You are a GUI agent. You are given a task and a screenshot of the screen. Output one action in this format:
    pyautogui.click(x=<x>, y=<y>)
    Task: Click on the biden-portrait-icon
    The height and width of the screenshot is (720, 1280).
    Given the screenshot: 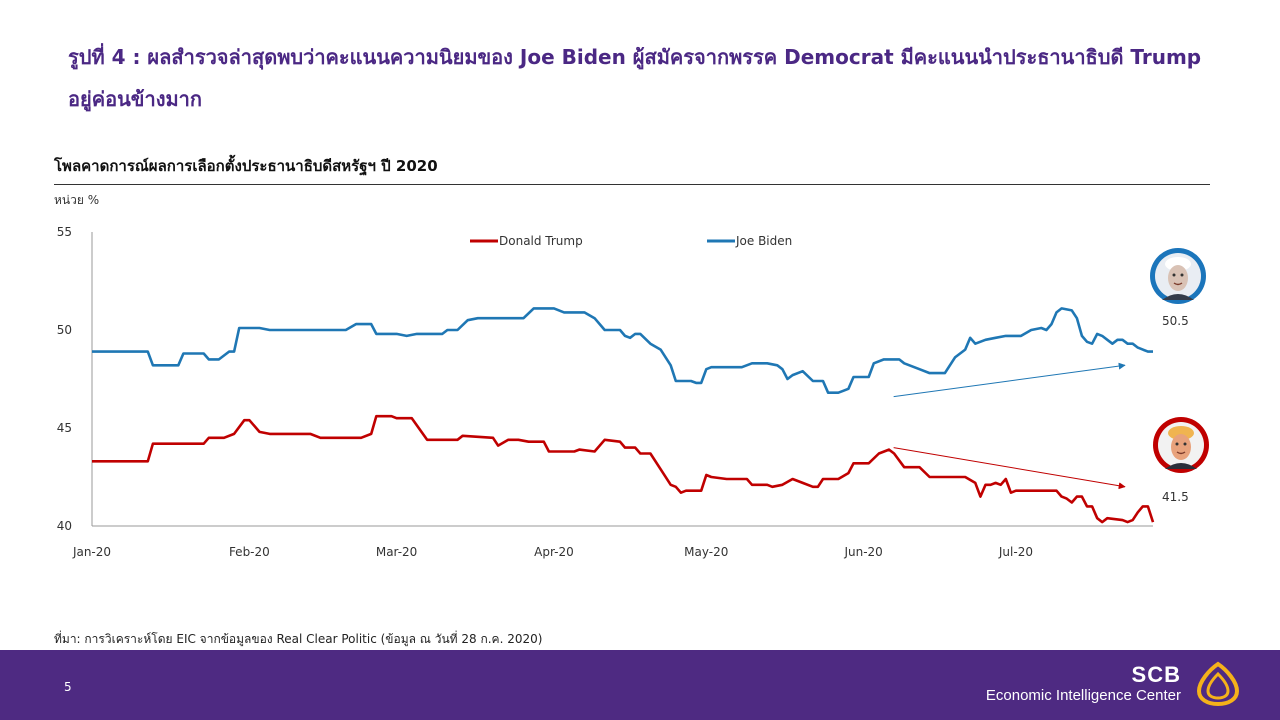 What is the action you would take?
    pyautogui.click(x=1178, y=276)
    